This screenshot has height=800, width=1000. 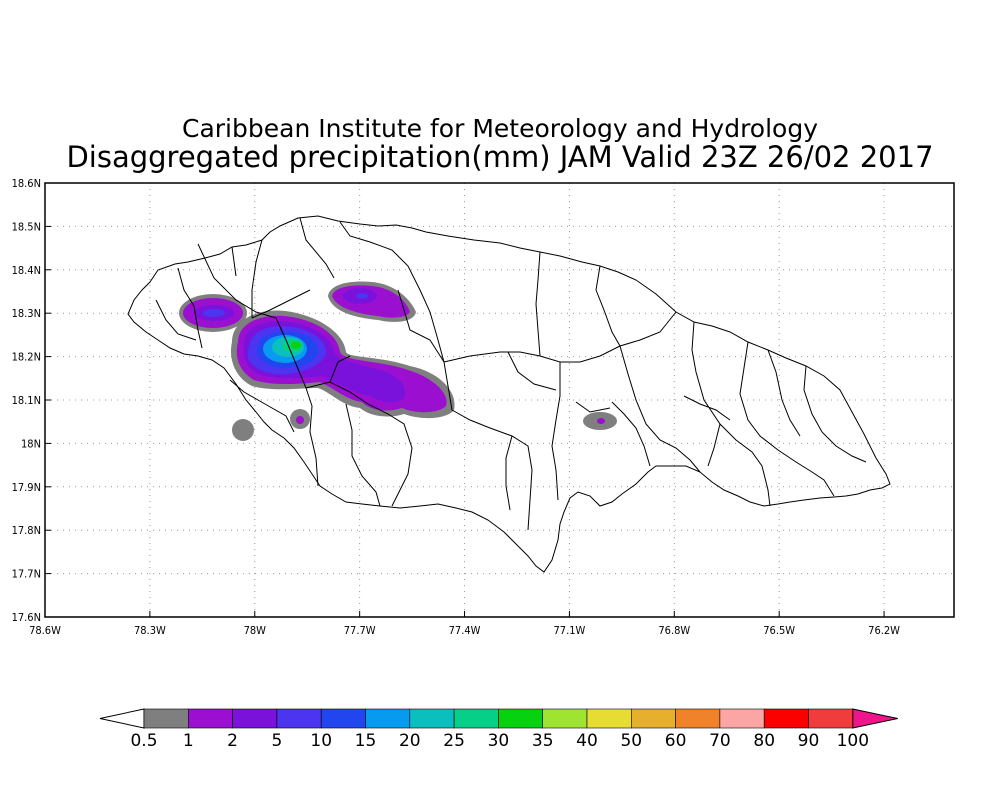 What do you see at coordinates (720, 741) in the screenshot?
I see `colorbar-label: 70` at bounding box center [720, 741].